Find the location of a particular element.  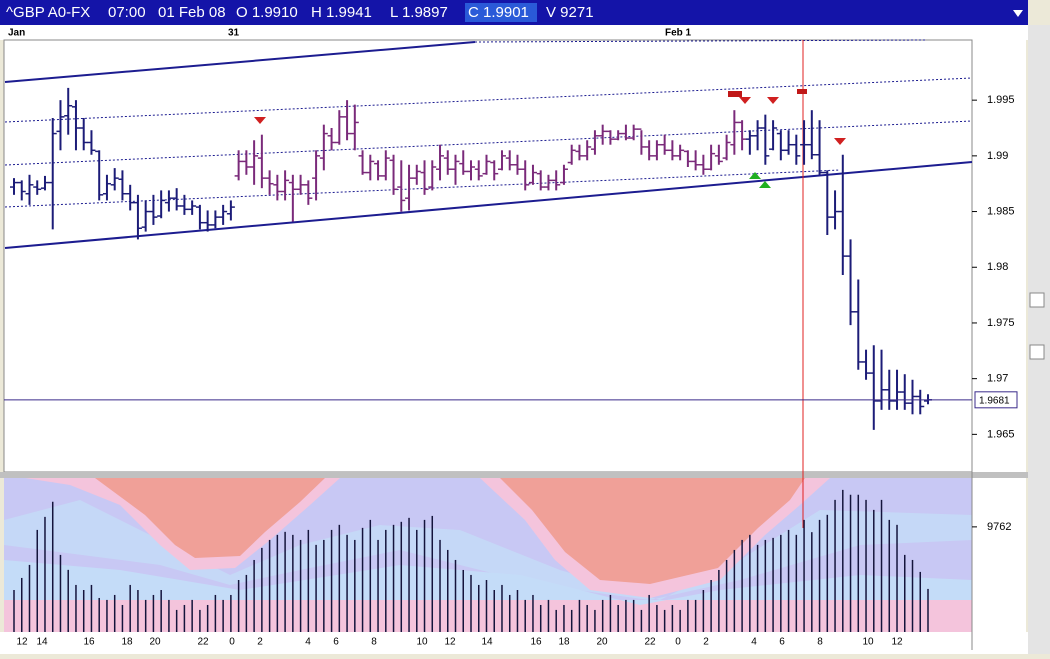

signals is located at coordinates (550, 138).